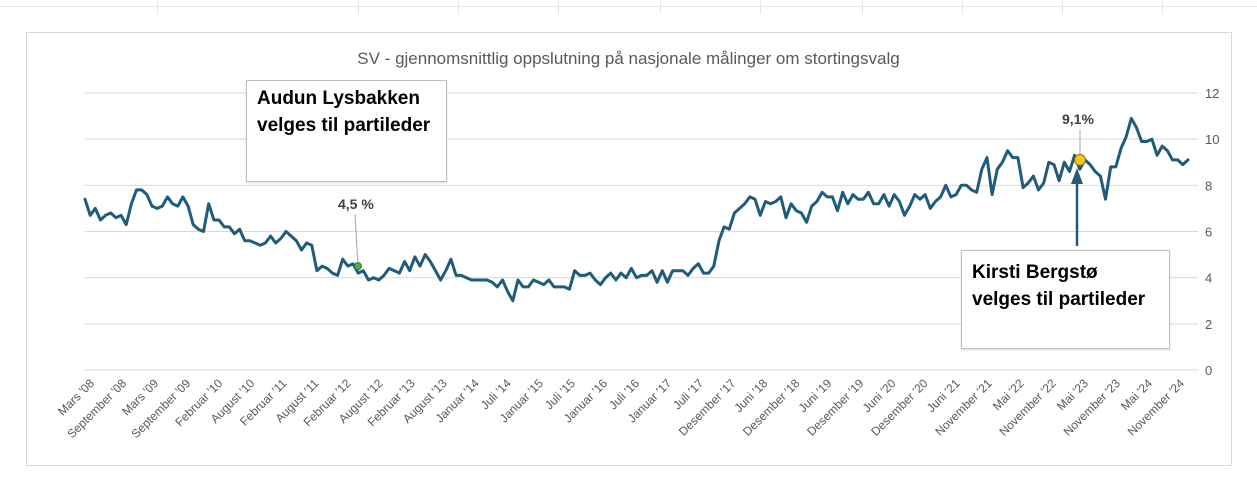 The image size is (1257, 496). I want to click on y-tick-label: 4, so click(1208, 278).